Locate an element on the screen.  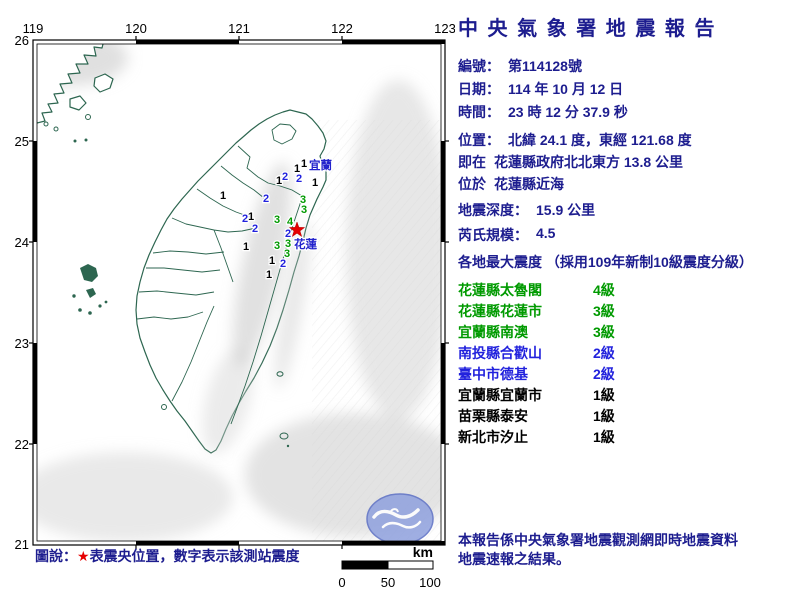
orchid-island is located at coordinates (284, 436).